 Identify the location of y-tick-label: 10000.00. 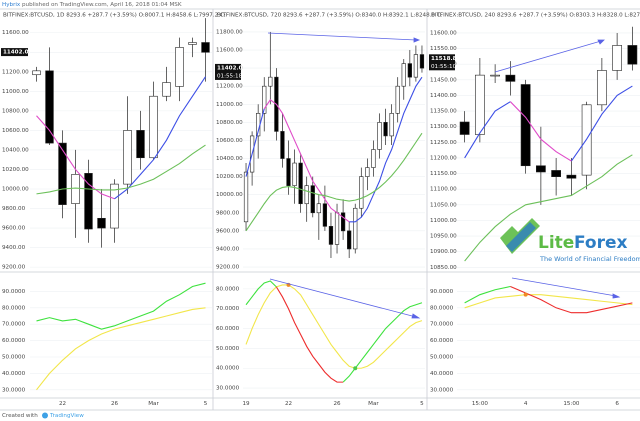
(15, 189).